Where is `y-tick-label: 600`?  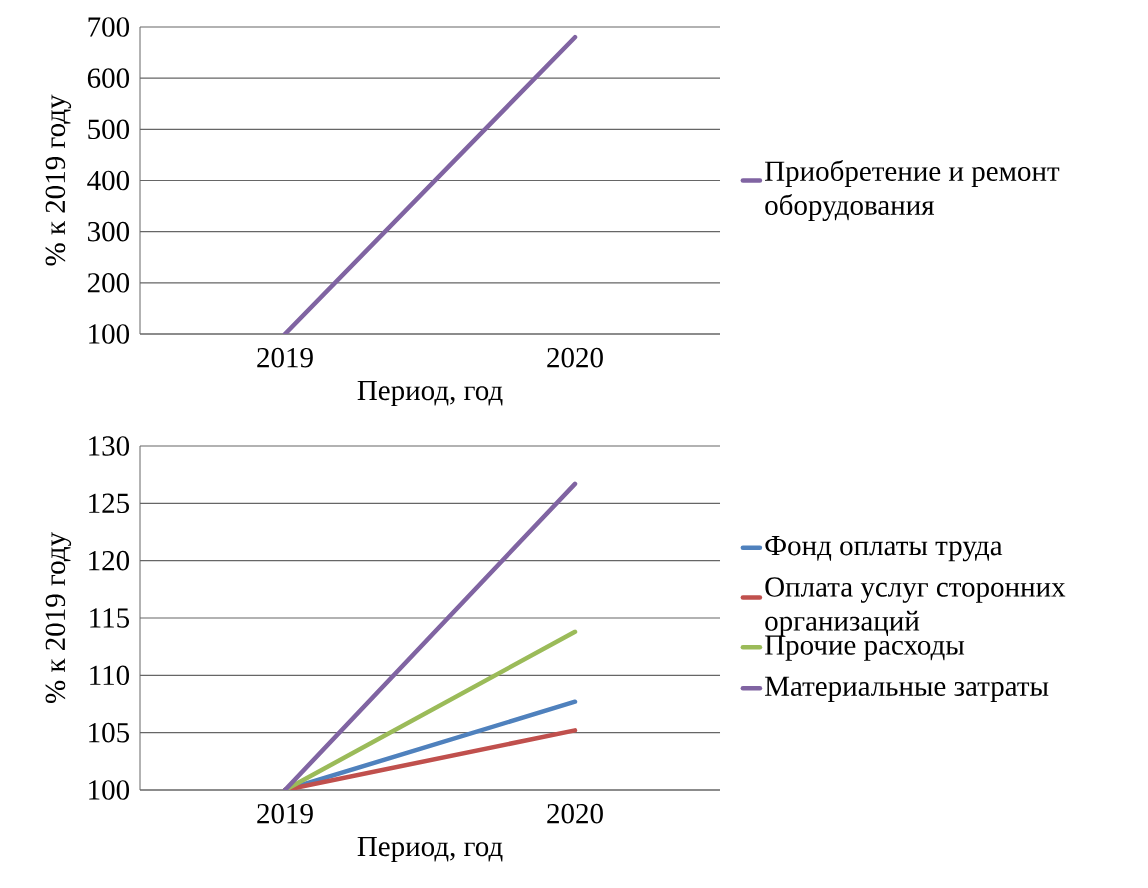
y-tick-label: 600 is located at coordinates (108, 78).